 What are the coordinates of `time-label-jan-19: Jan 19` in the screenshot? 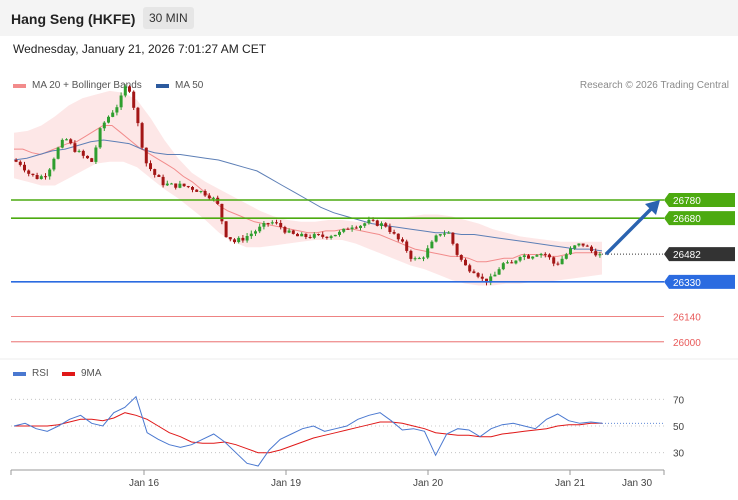 It's located at (286, 483).